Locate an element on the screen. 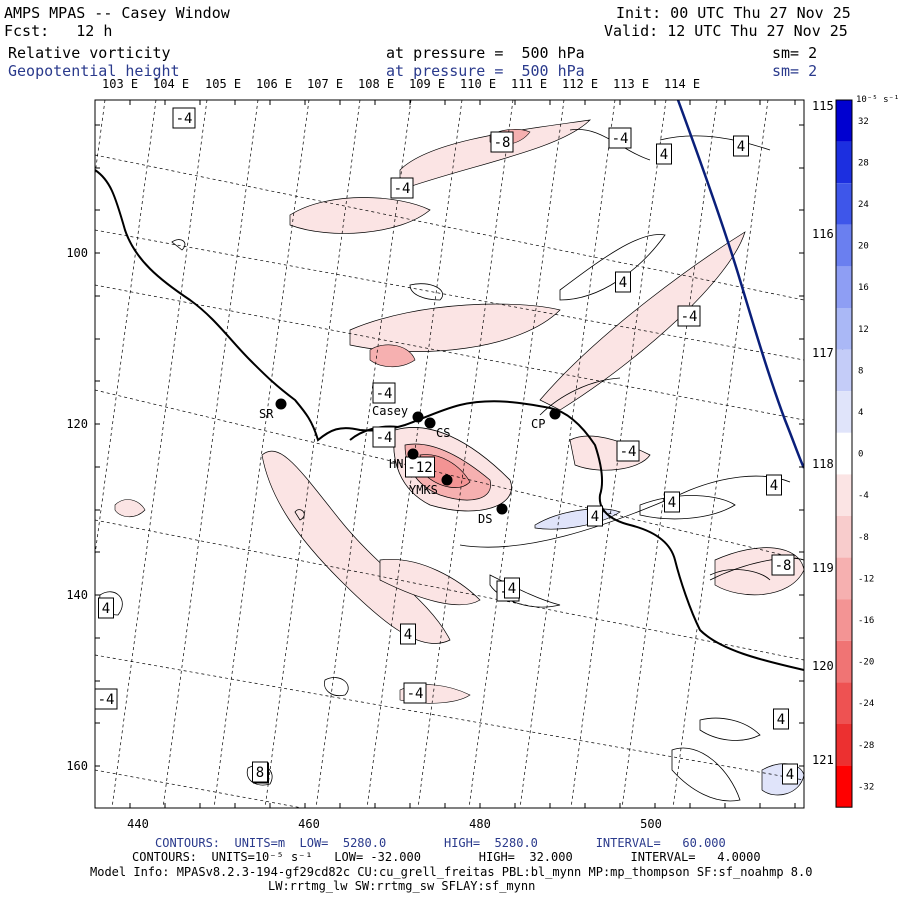  colorbar-tick-label: -32 is located at coordinates (866, 787).